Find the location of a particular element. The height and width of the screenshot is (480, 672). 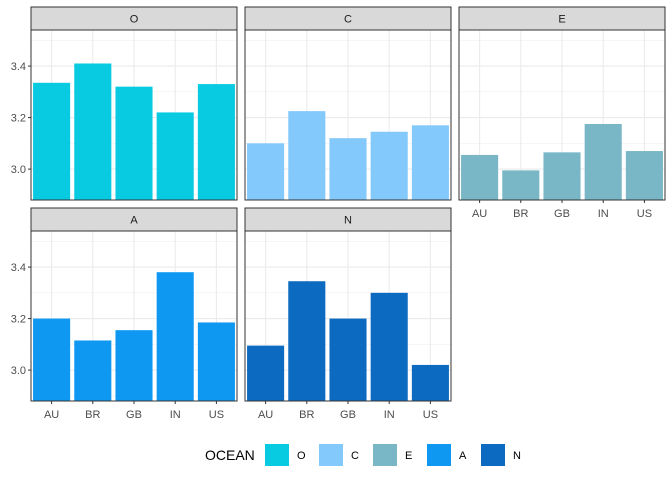

bar-o-br is located at coordinates (93, 131).